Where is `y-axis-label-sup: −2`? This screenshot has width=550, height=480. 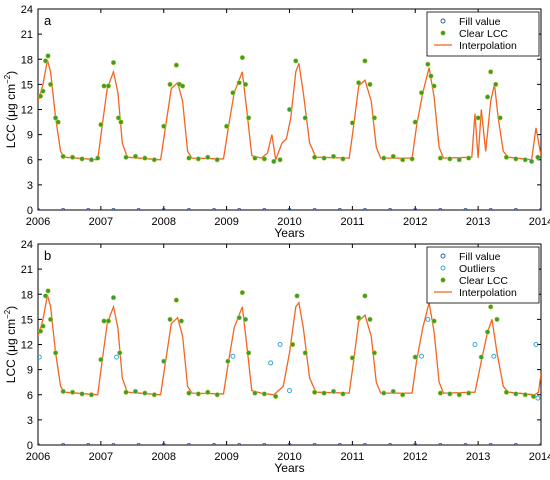 y-axis-label-sup: −2 is located at coordinates (7, 314).